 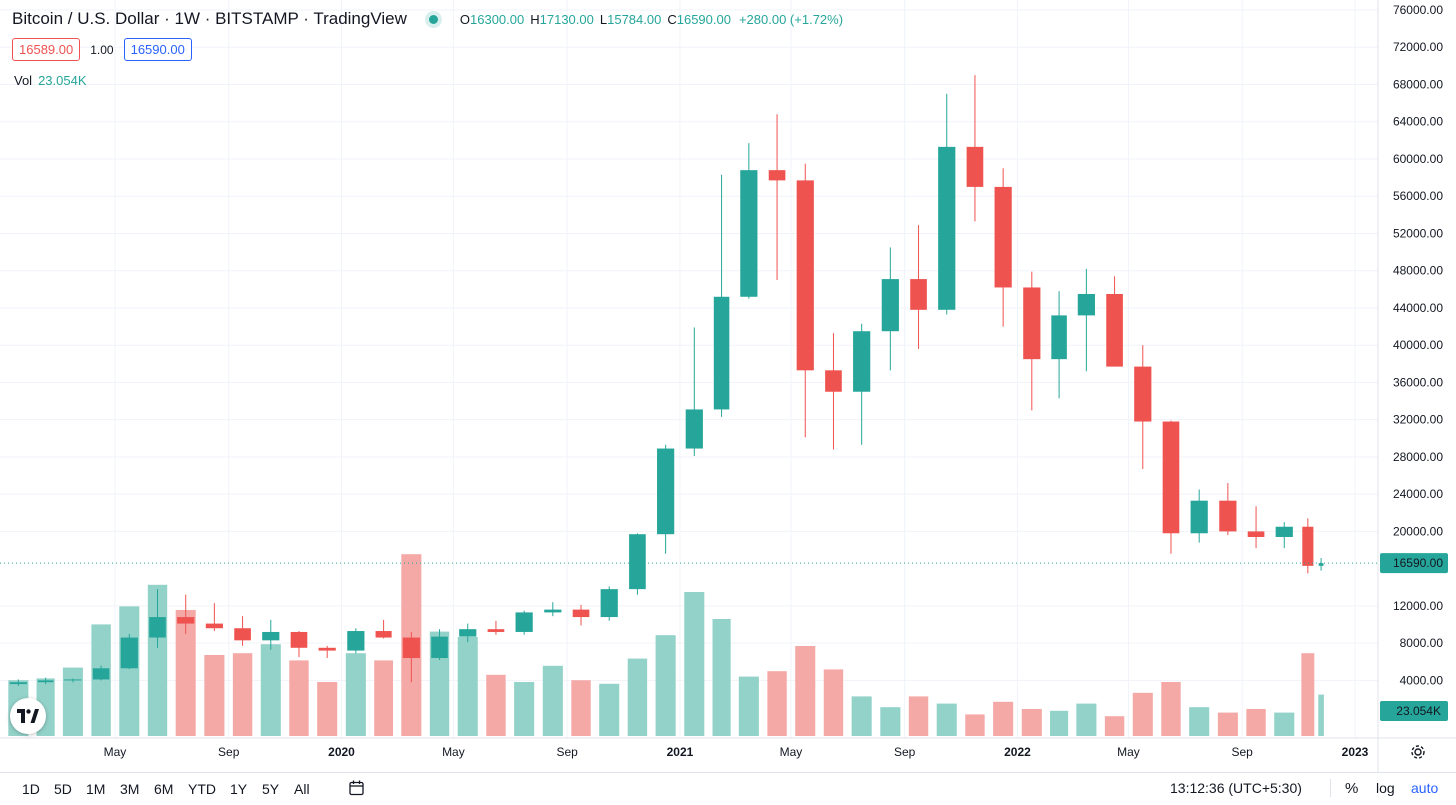 I want to click on tradingview-logo-icon, so click(x=28, y=716).